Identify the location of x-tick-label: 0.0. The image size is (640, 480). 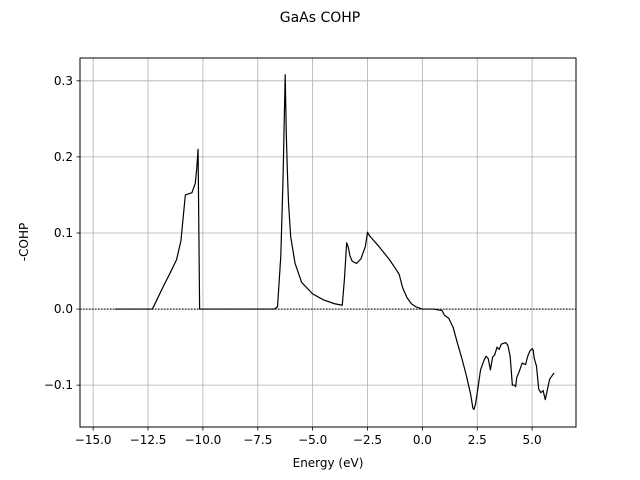
(422, 440).